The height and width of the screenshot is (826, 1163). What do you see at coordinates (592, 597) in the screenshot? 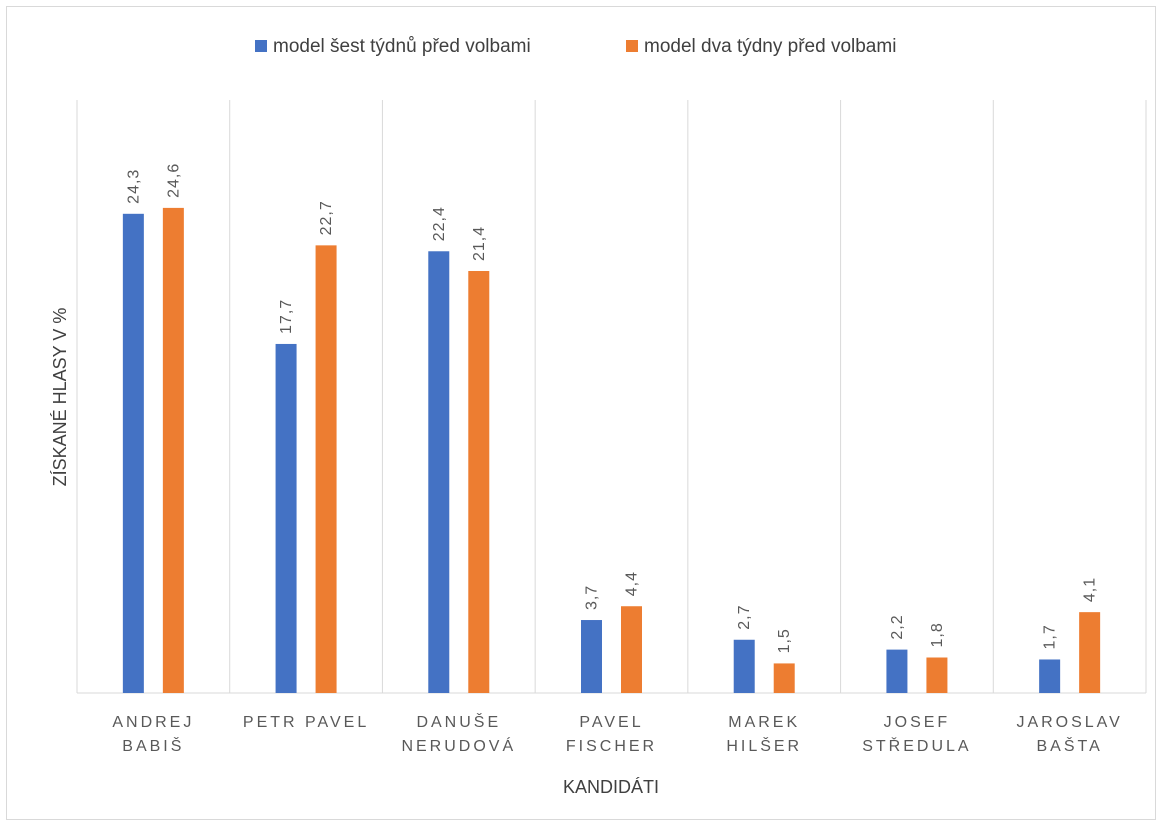
I see `data-label: 3,7` at bounding box center [592, 597].